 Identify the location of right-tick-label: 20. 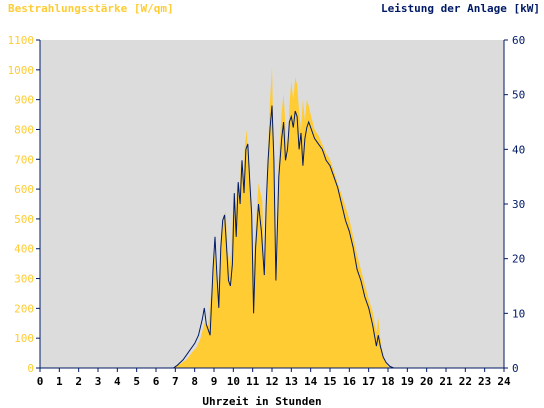
(518, 259).